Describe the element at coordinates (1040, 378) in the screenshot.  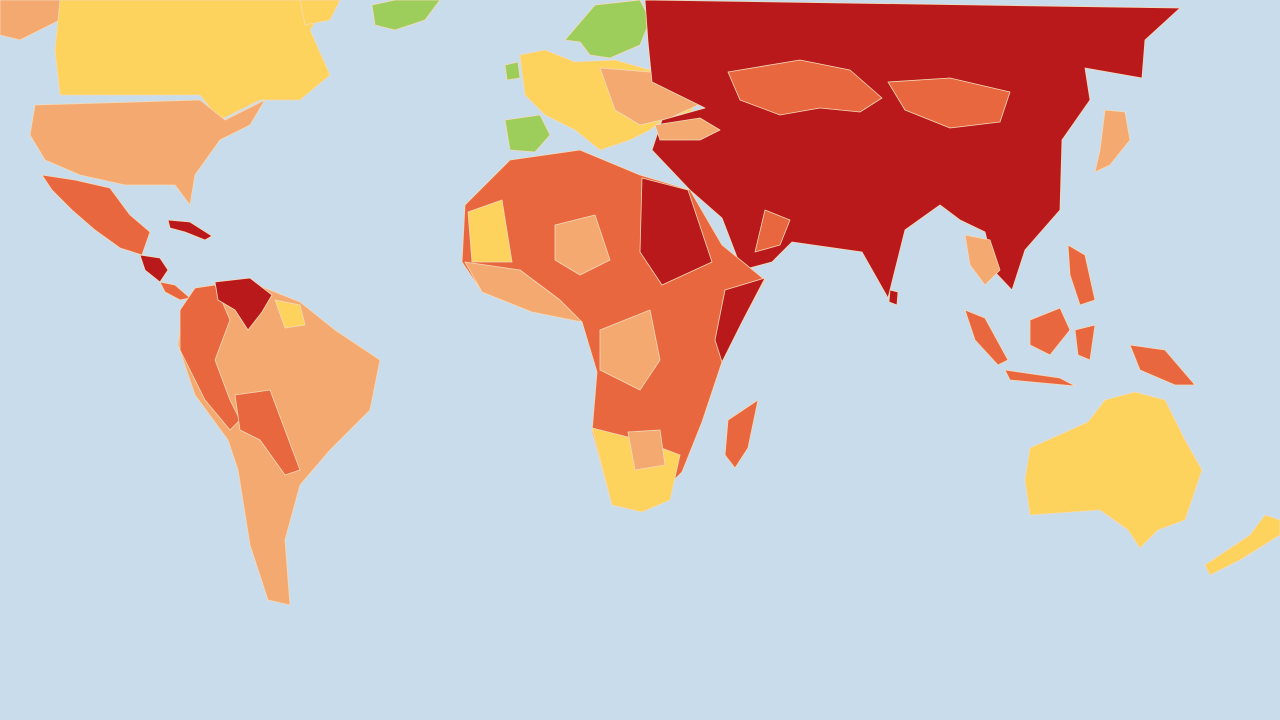
I see `java` at that location.